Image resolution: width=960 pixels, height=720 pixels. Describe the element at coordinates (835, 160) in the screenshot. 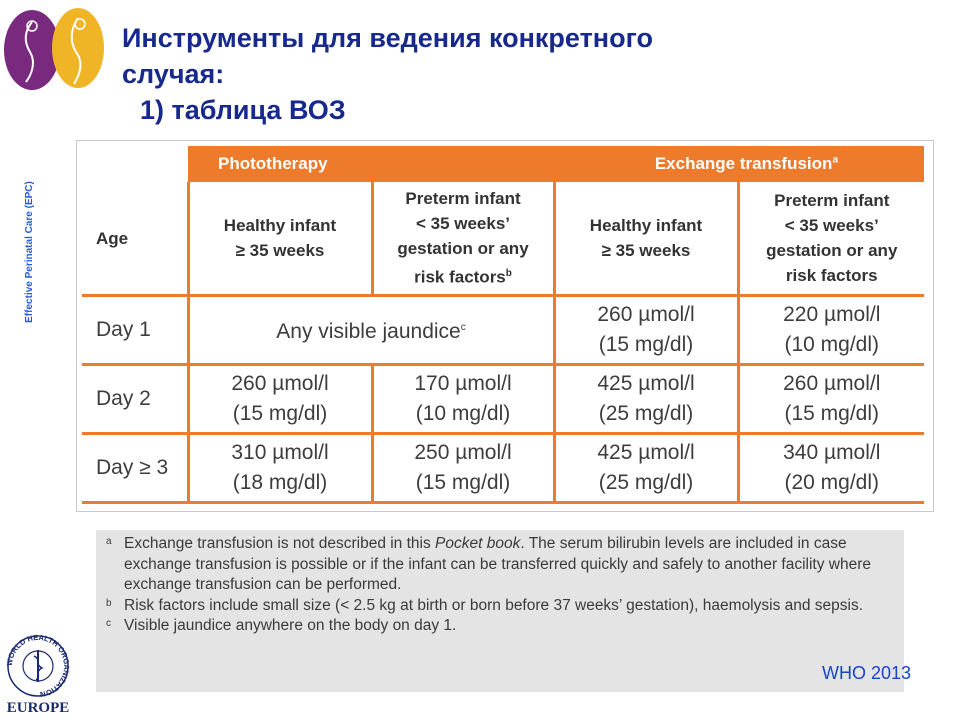

I see `footnote-mark-a: a` at that location.